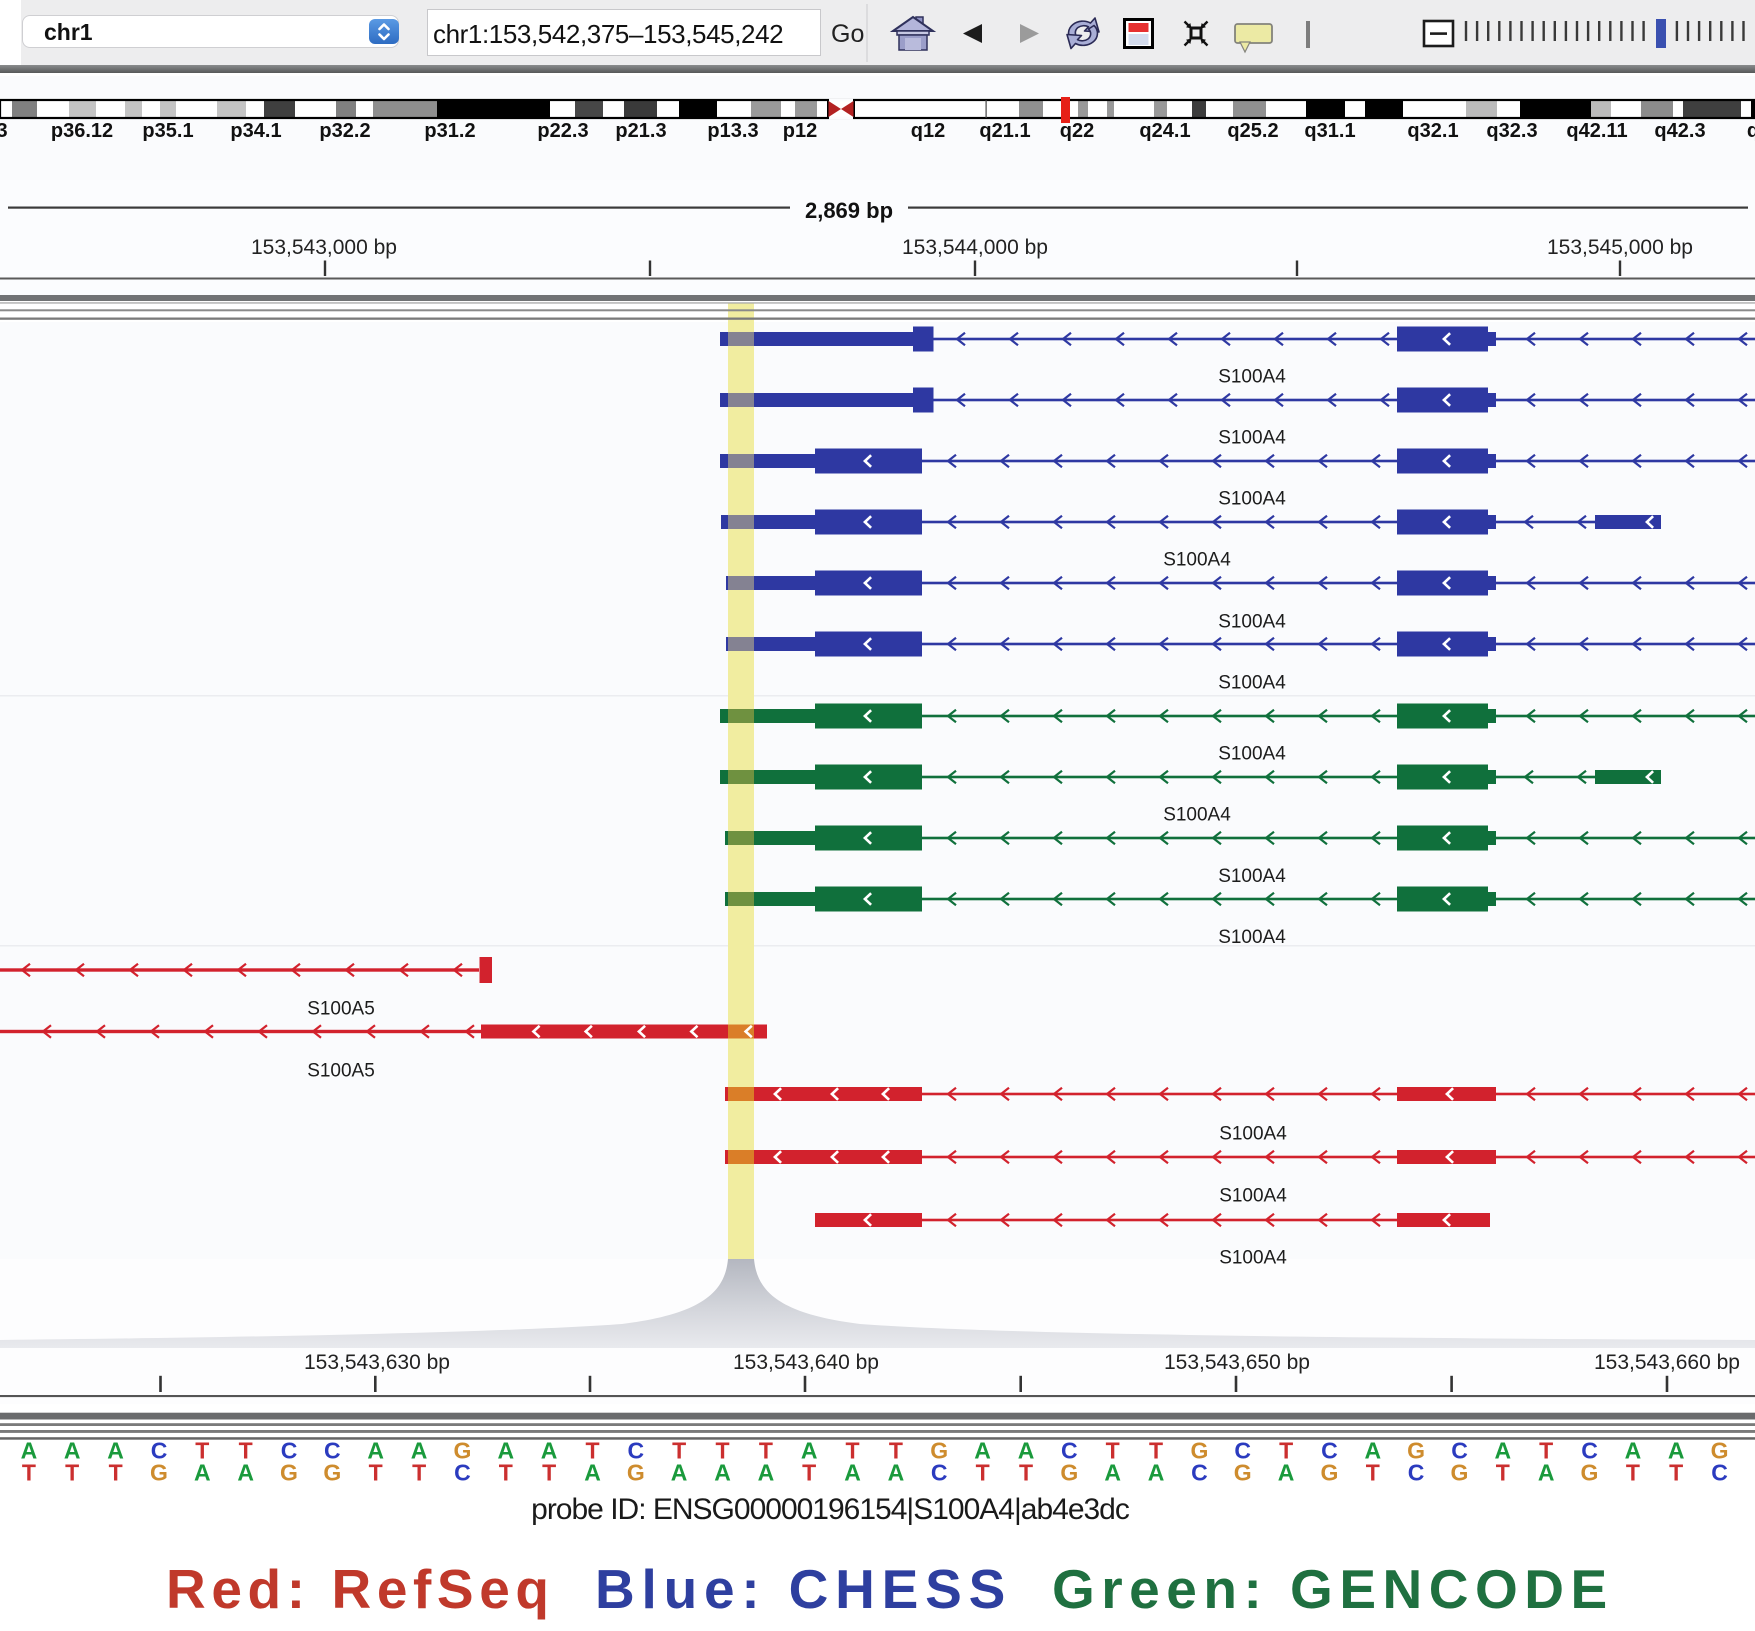 The image size is (1755, 1631). I want to click on svg-text: 153,543,630 bp, so click(377, 1362).